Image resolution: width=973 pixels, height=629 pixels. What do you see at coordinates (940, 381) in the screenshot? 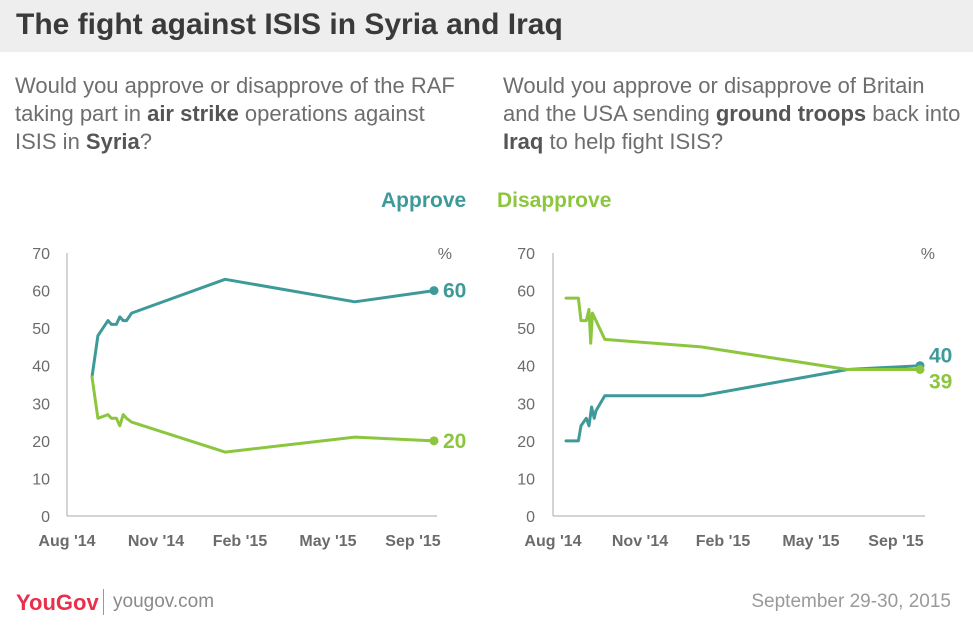
I see `end-label-disapprove-right: 39` at bounding box center [940, 381].